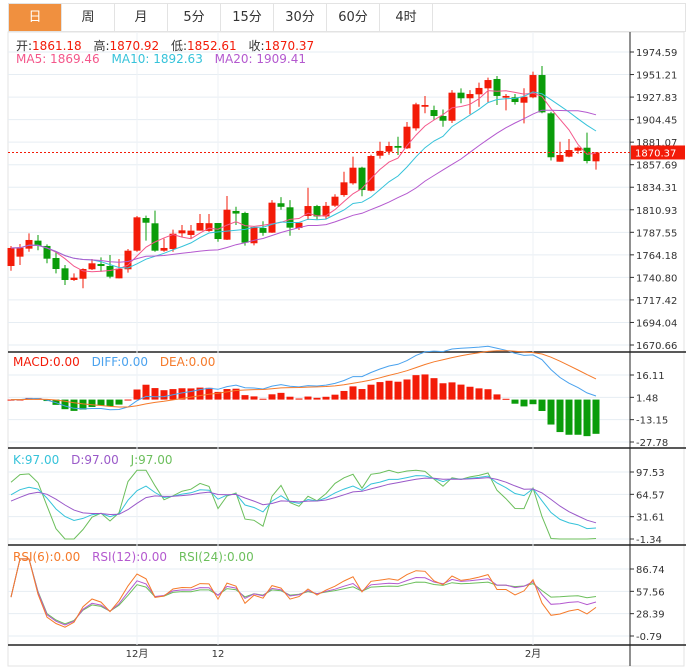 The height and width of the screenshot is (671, 686). Describe the element at coordinates (353, 17) in the screenshot. I see `tab-60min: 60分` at that location.